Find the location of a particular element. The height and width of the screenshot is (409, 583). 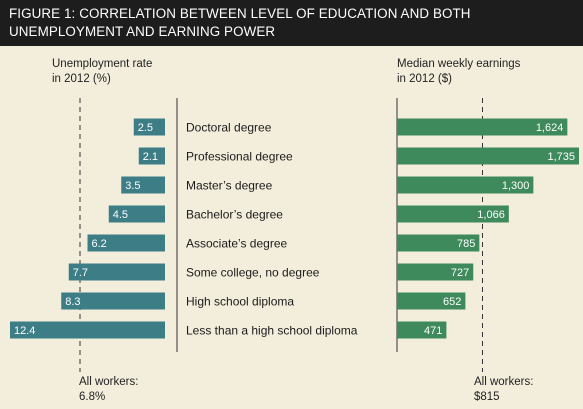

earnings-value-label: 471 is located at coordinates (433, 331).